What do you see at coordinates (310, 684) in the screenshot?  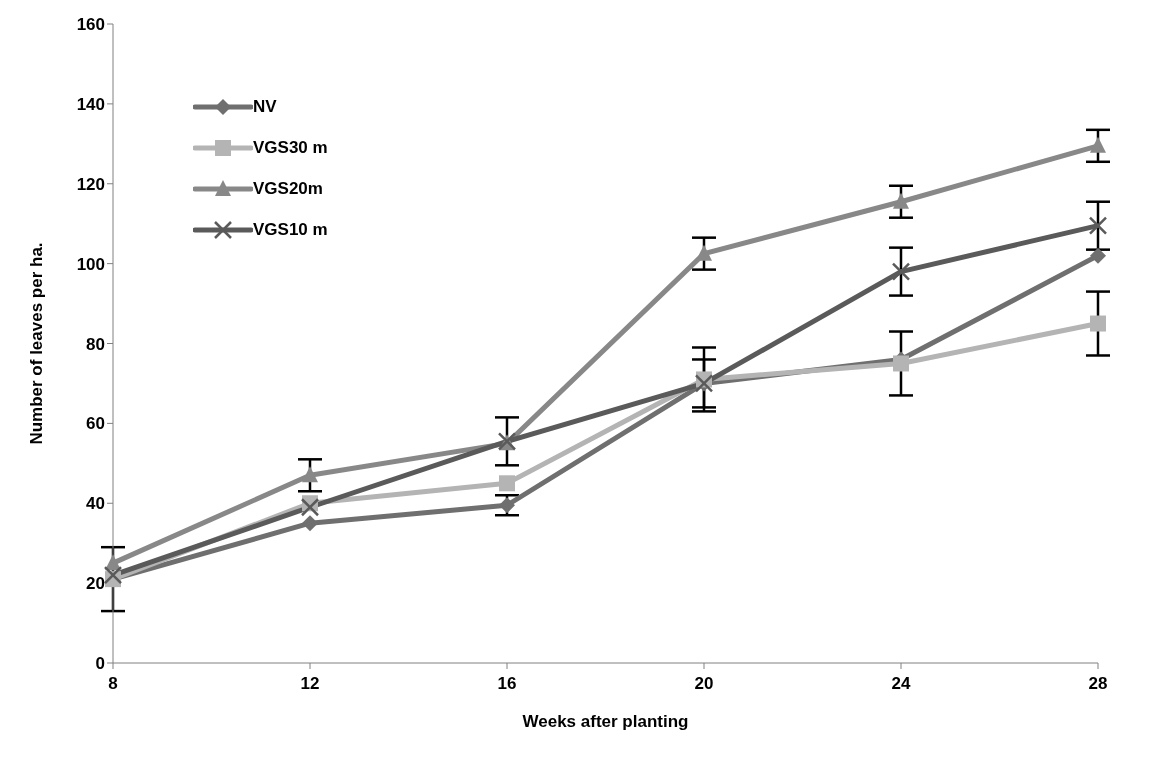 I see `x-tick-label: 12` at bounding box center [310, 684].